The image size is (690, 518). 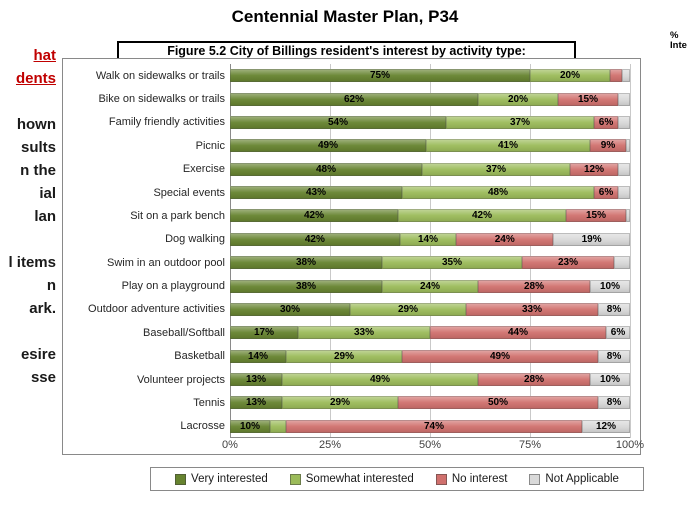 I want to click on chart-row: Dog walking 42% 14% 24% 19%, so click(x=348, y=239).